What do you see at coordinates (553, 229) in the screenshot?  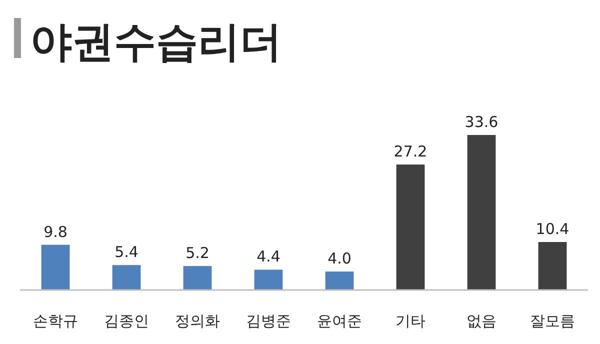 I see `data-label: 10.4` at bounding box center [553, 229].